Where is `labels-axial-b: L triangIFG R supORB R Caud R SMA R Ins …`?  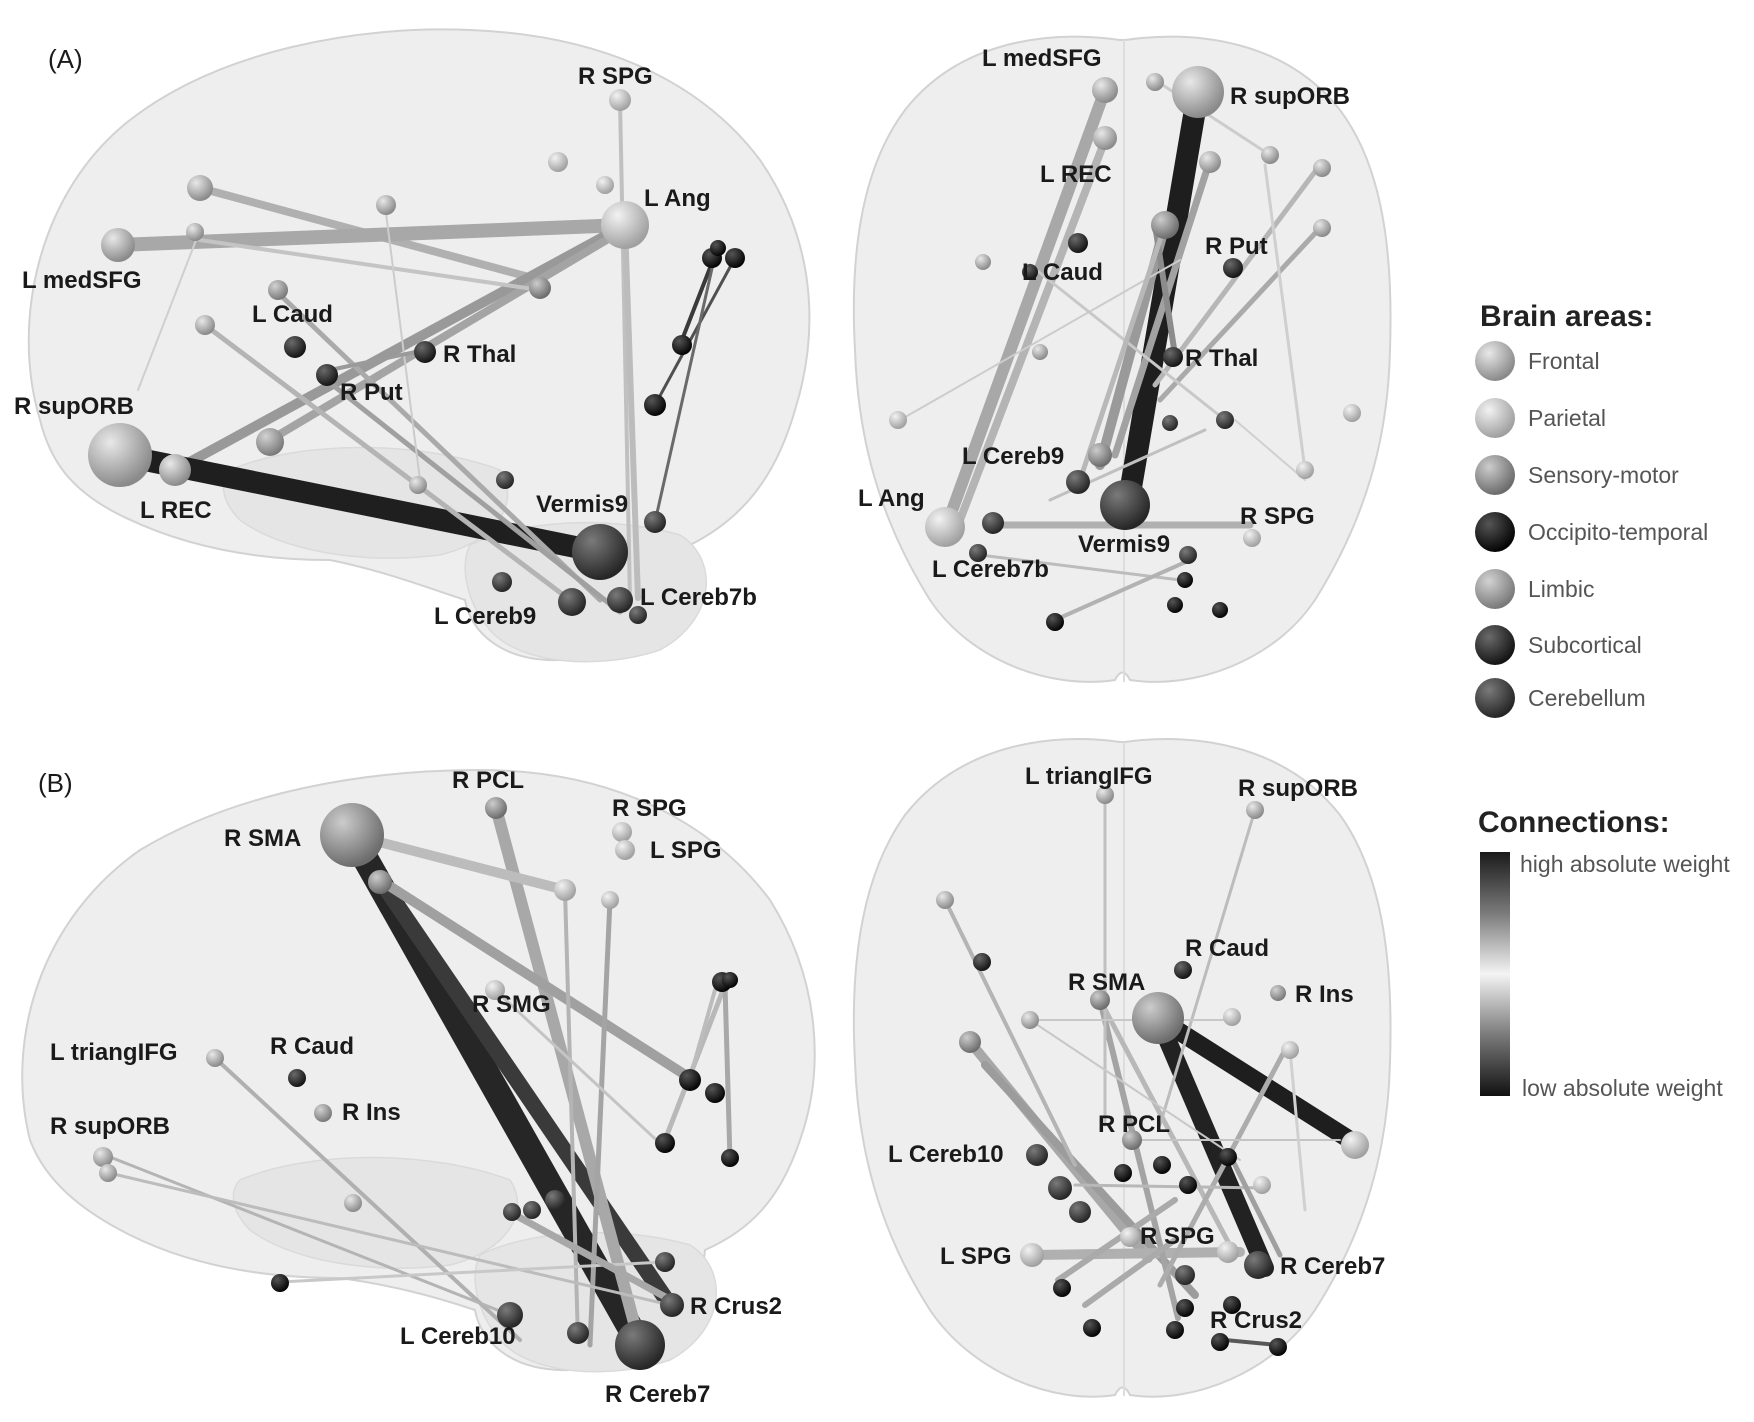
labels-axial-b: L triangIFG R supORB R Caud R SMA R Ins … is located at coordinates (1136, 1048).